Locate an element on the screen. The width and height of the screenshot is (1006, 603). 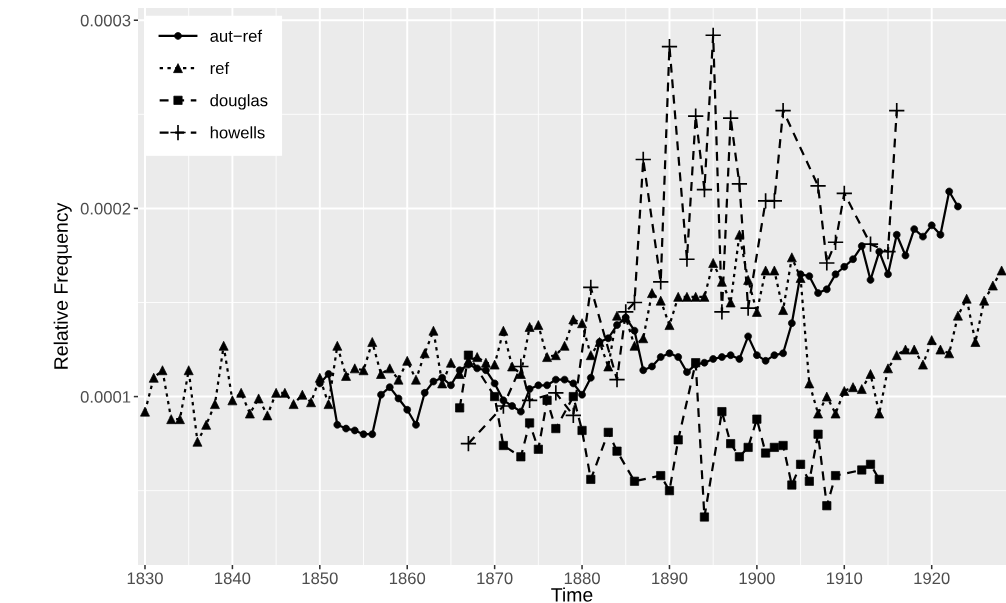
x-axis-title: Time is located at coordinates (572, 594).